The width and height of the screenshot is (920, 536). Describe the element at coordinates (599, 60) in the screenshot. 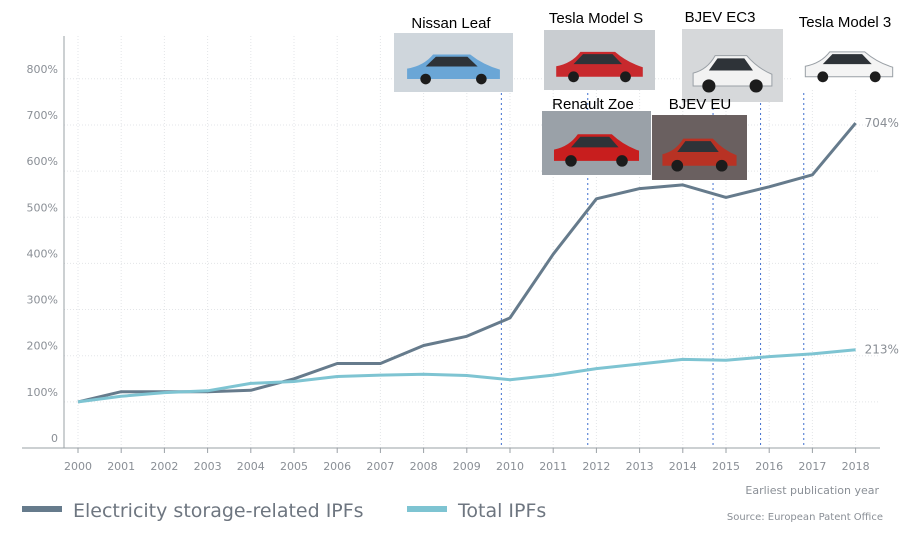

I see `car-image-teslas` at that location.